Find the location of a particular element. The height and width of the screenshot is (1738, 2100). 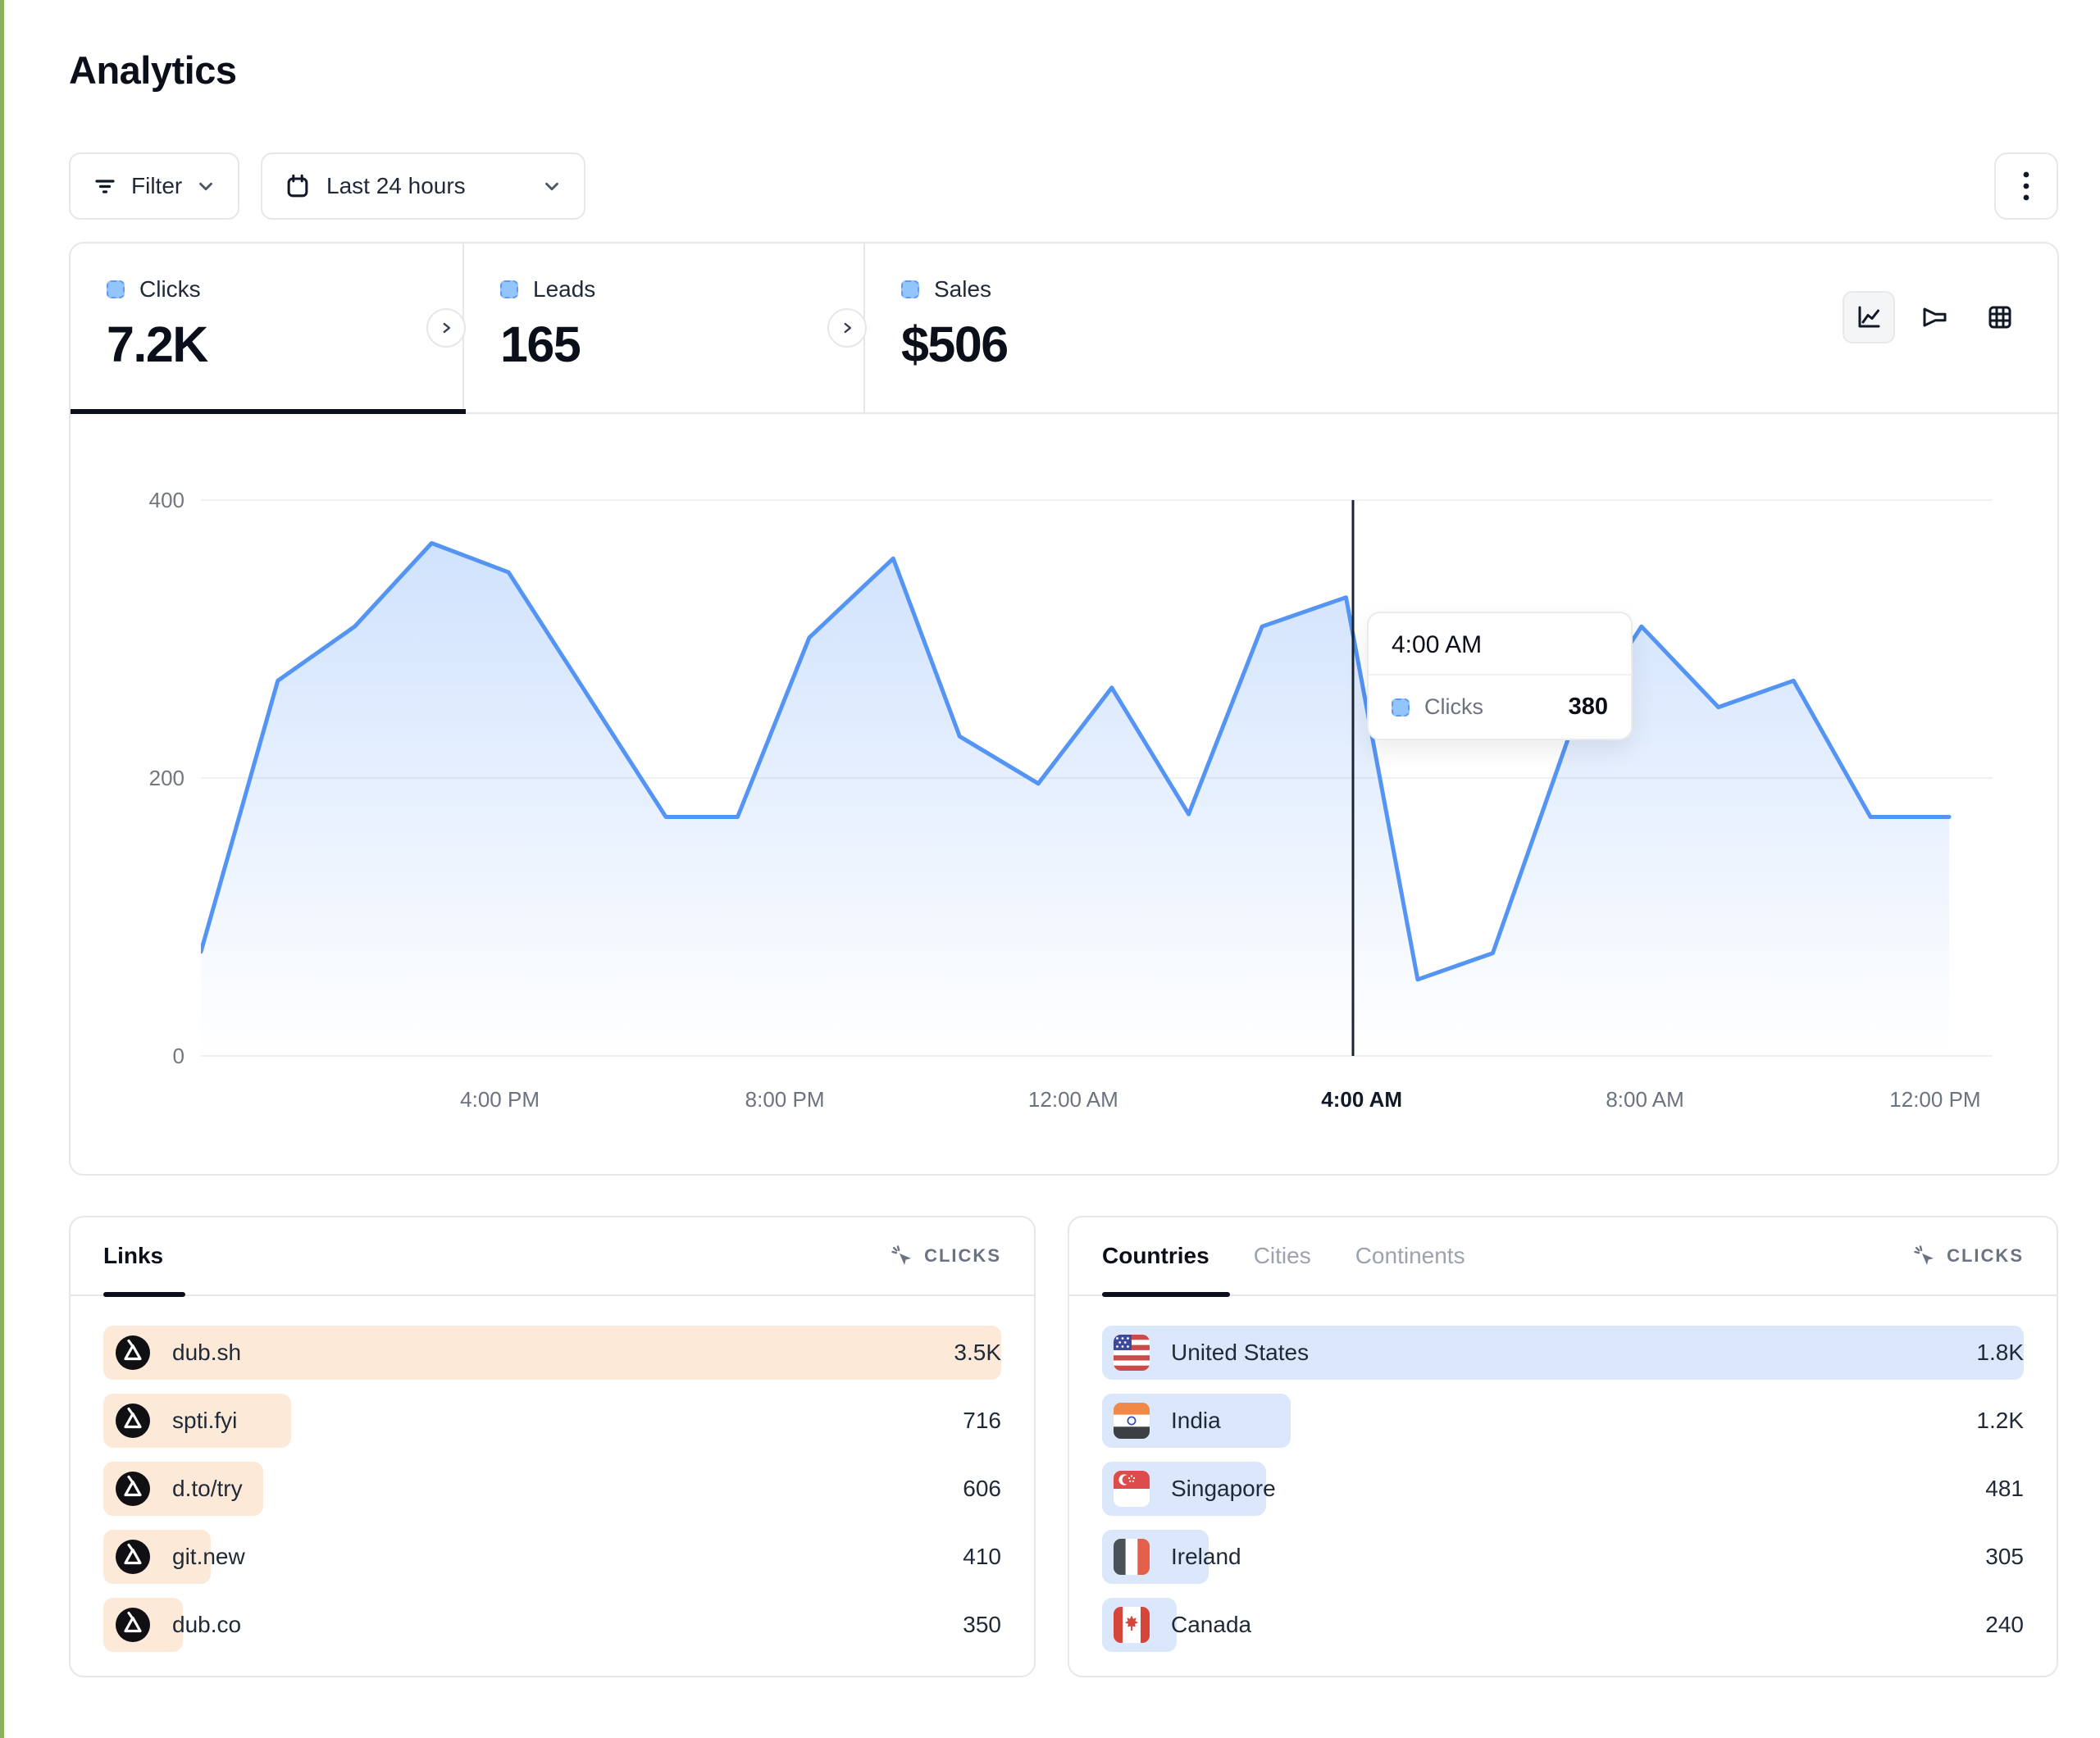

ie-flag-icon is located at coordinates (1132, 1557).